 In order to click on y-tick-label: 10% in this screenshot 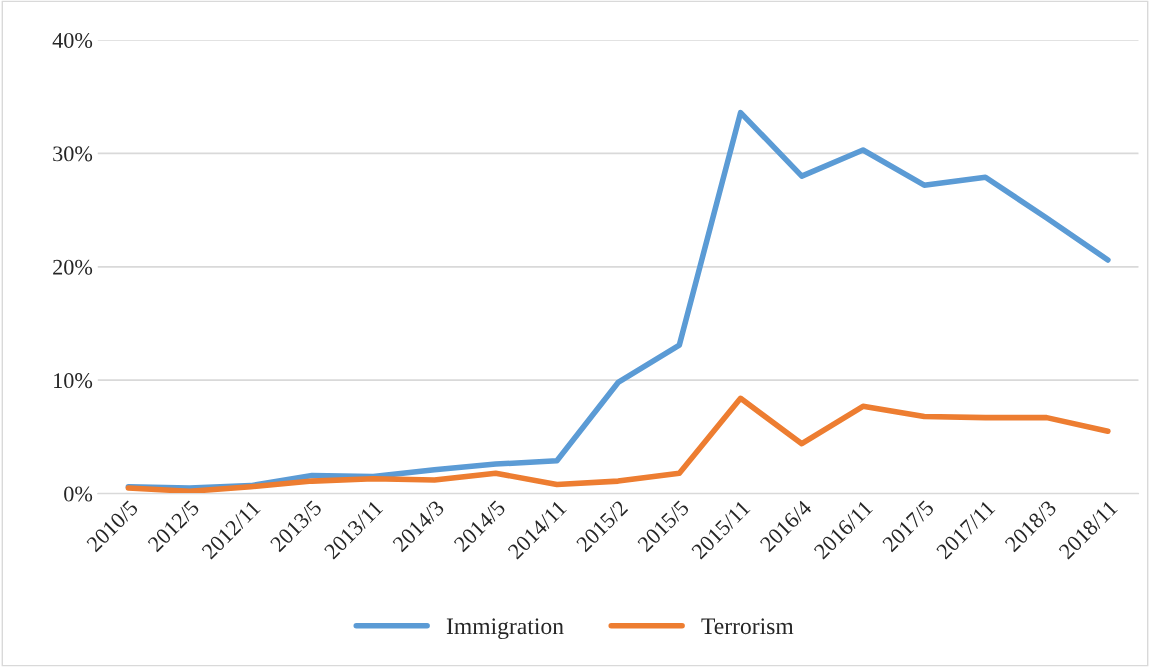, I will do `click(73, 381)`.